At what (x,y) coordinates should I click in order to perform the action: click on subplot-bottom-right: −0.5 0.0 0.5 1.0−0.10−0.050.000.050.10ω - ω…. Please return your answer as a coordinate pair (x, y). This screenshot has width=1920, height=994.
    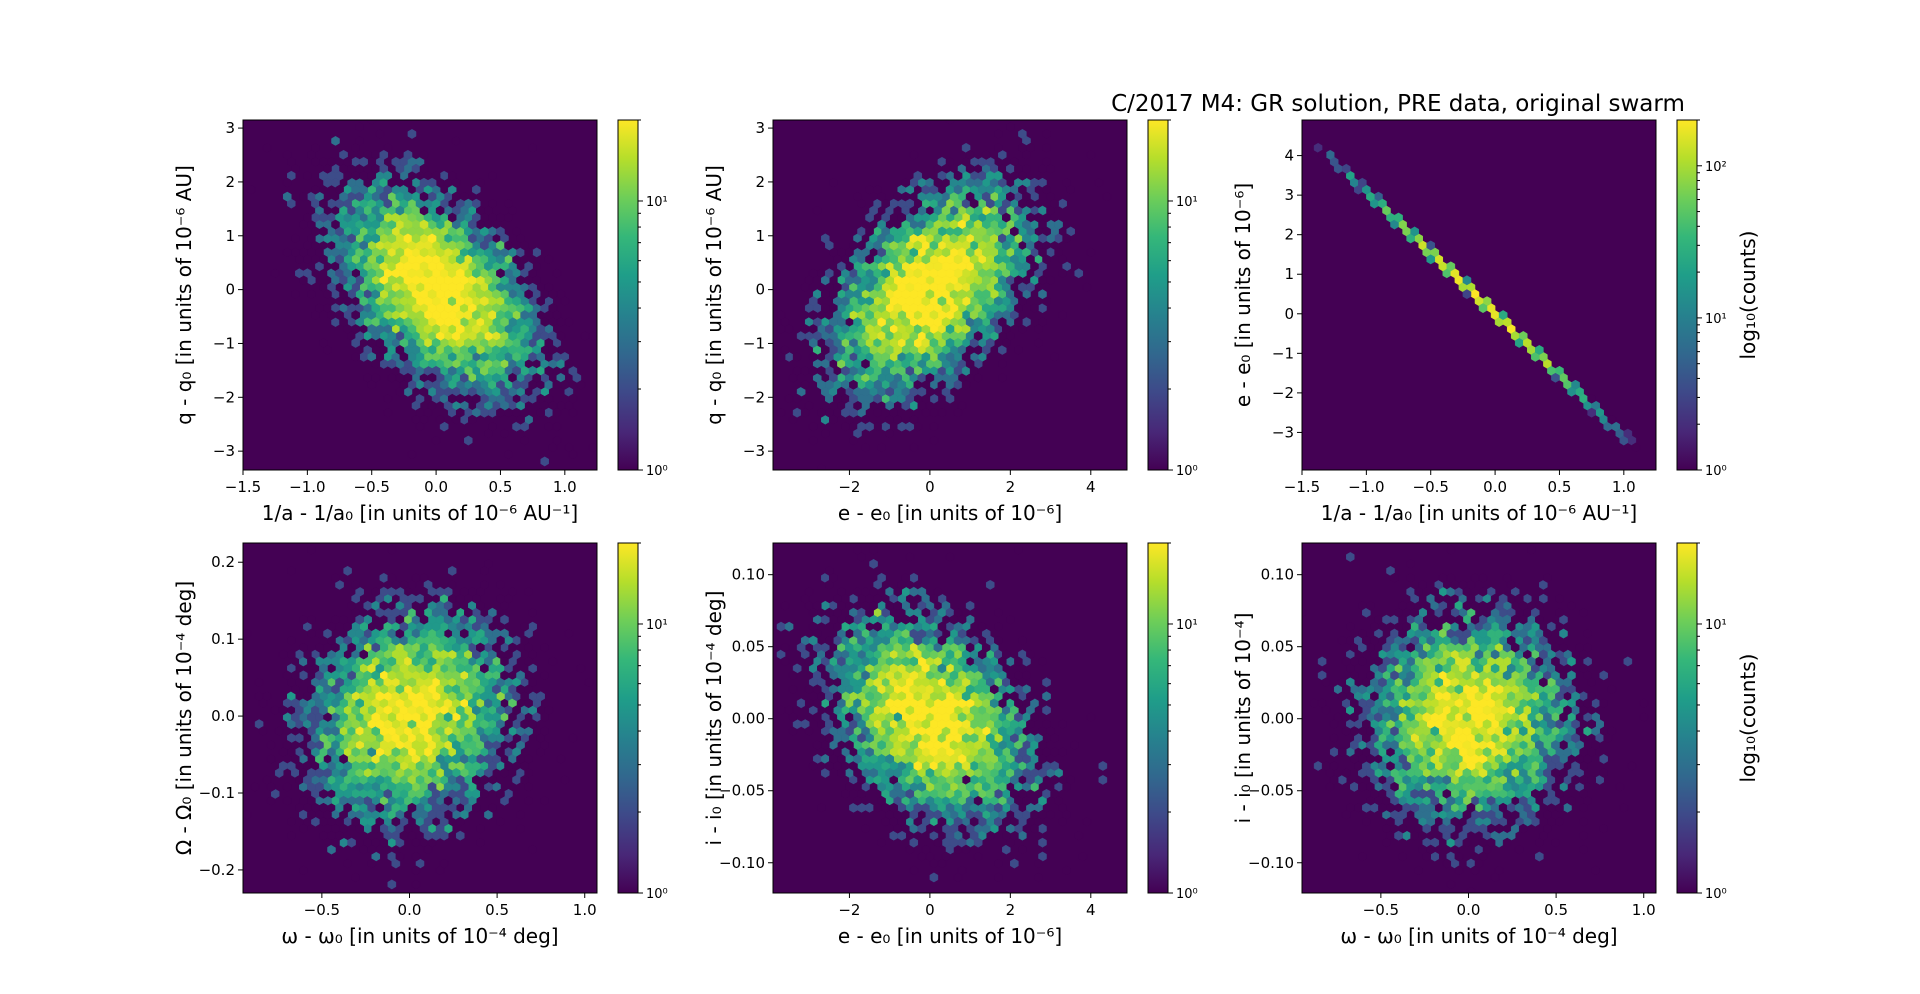
    Looking at the image, I should click on (1495, 745).